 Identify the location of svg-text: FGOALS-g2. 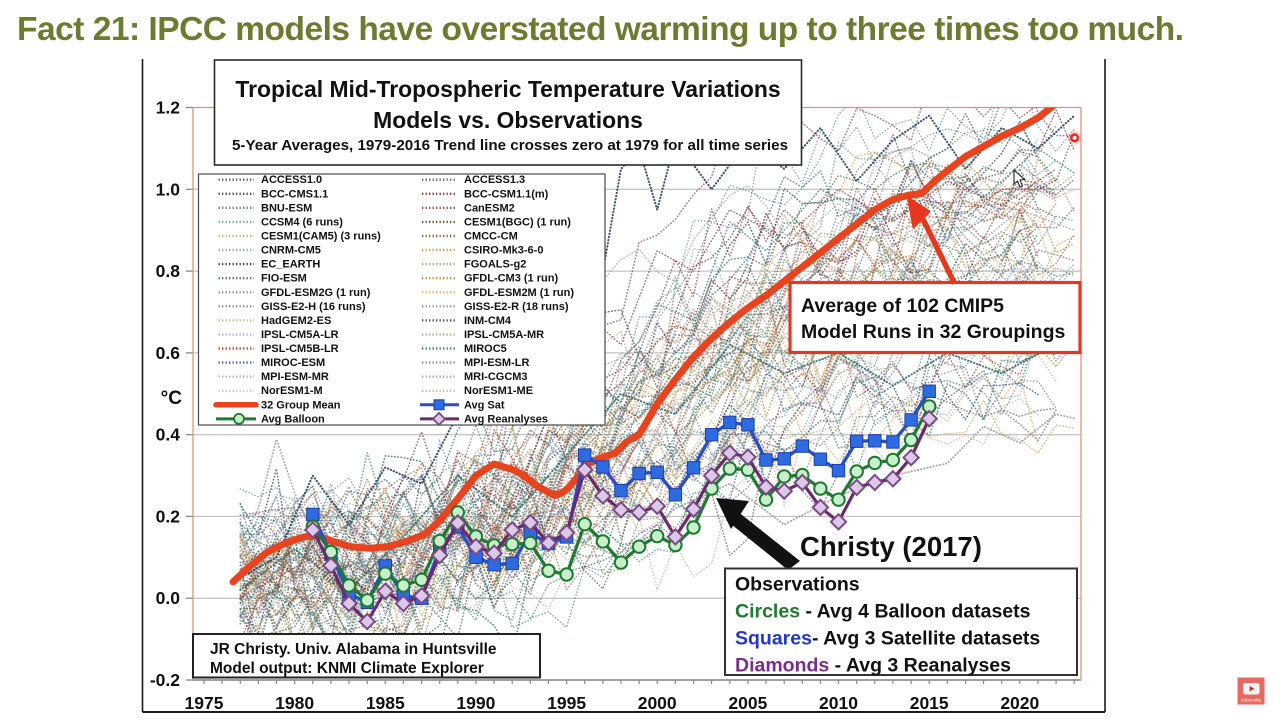
(495, 265).